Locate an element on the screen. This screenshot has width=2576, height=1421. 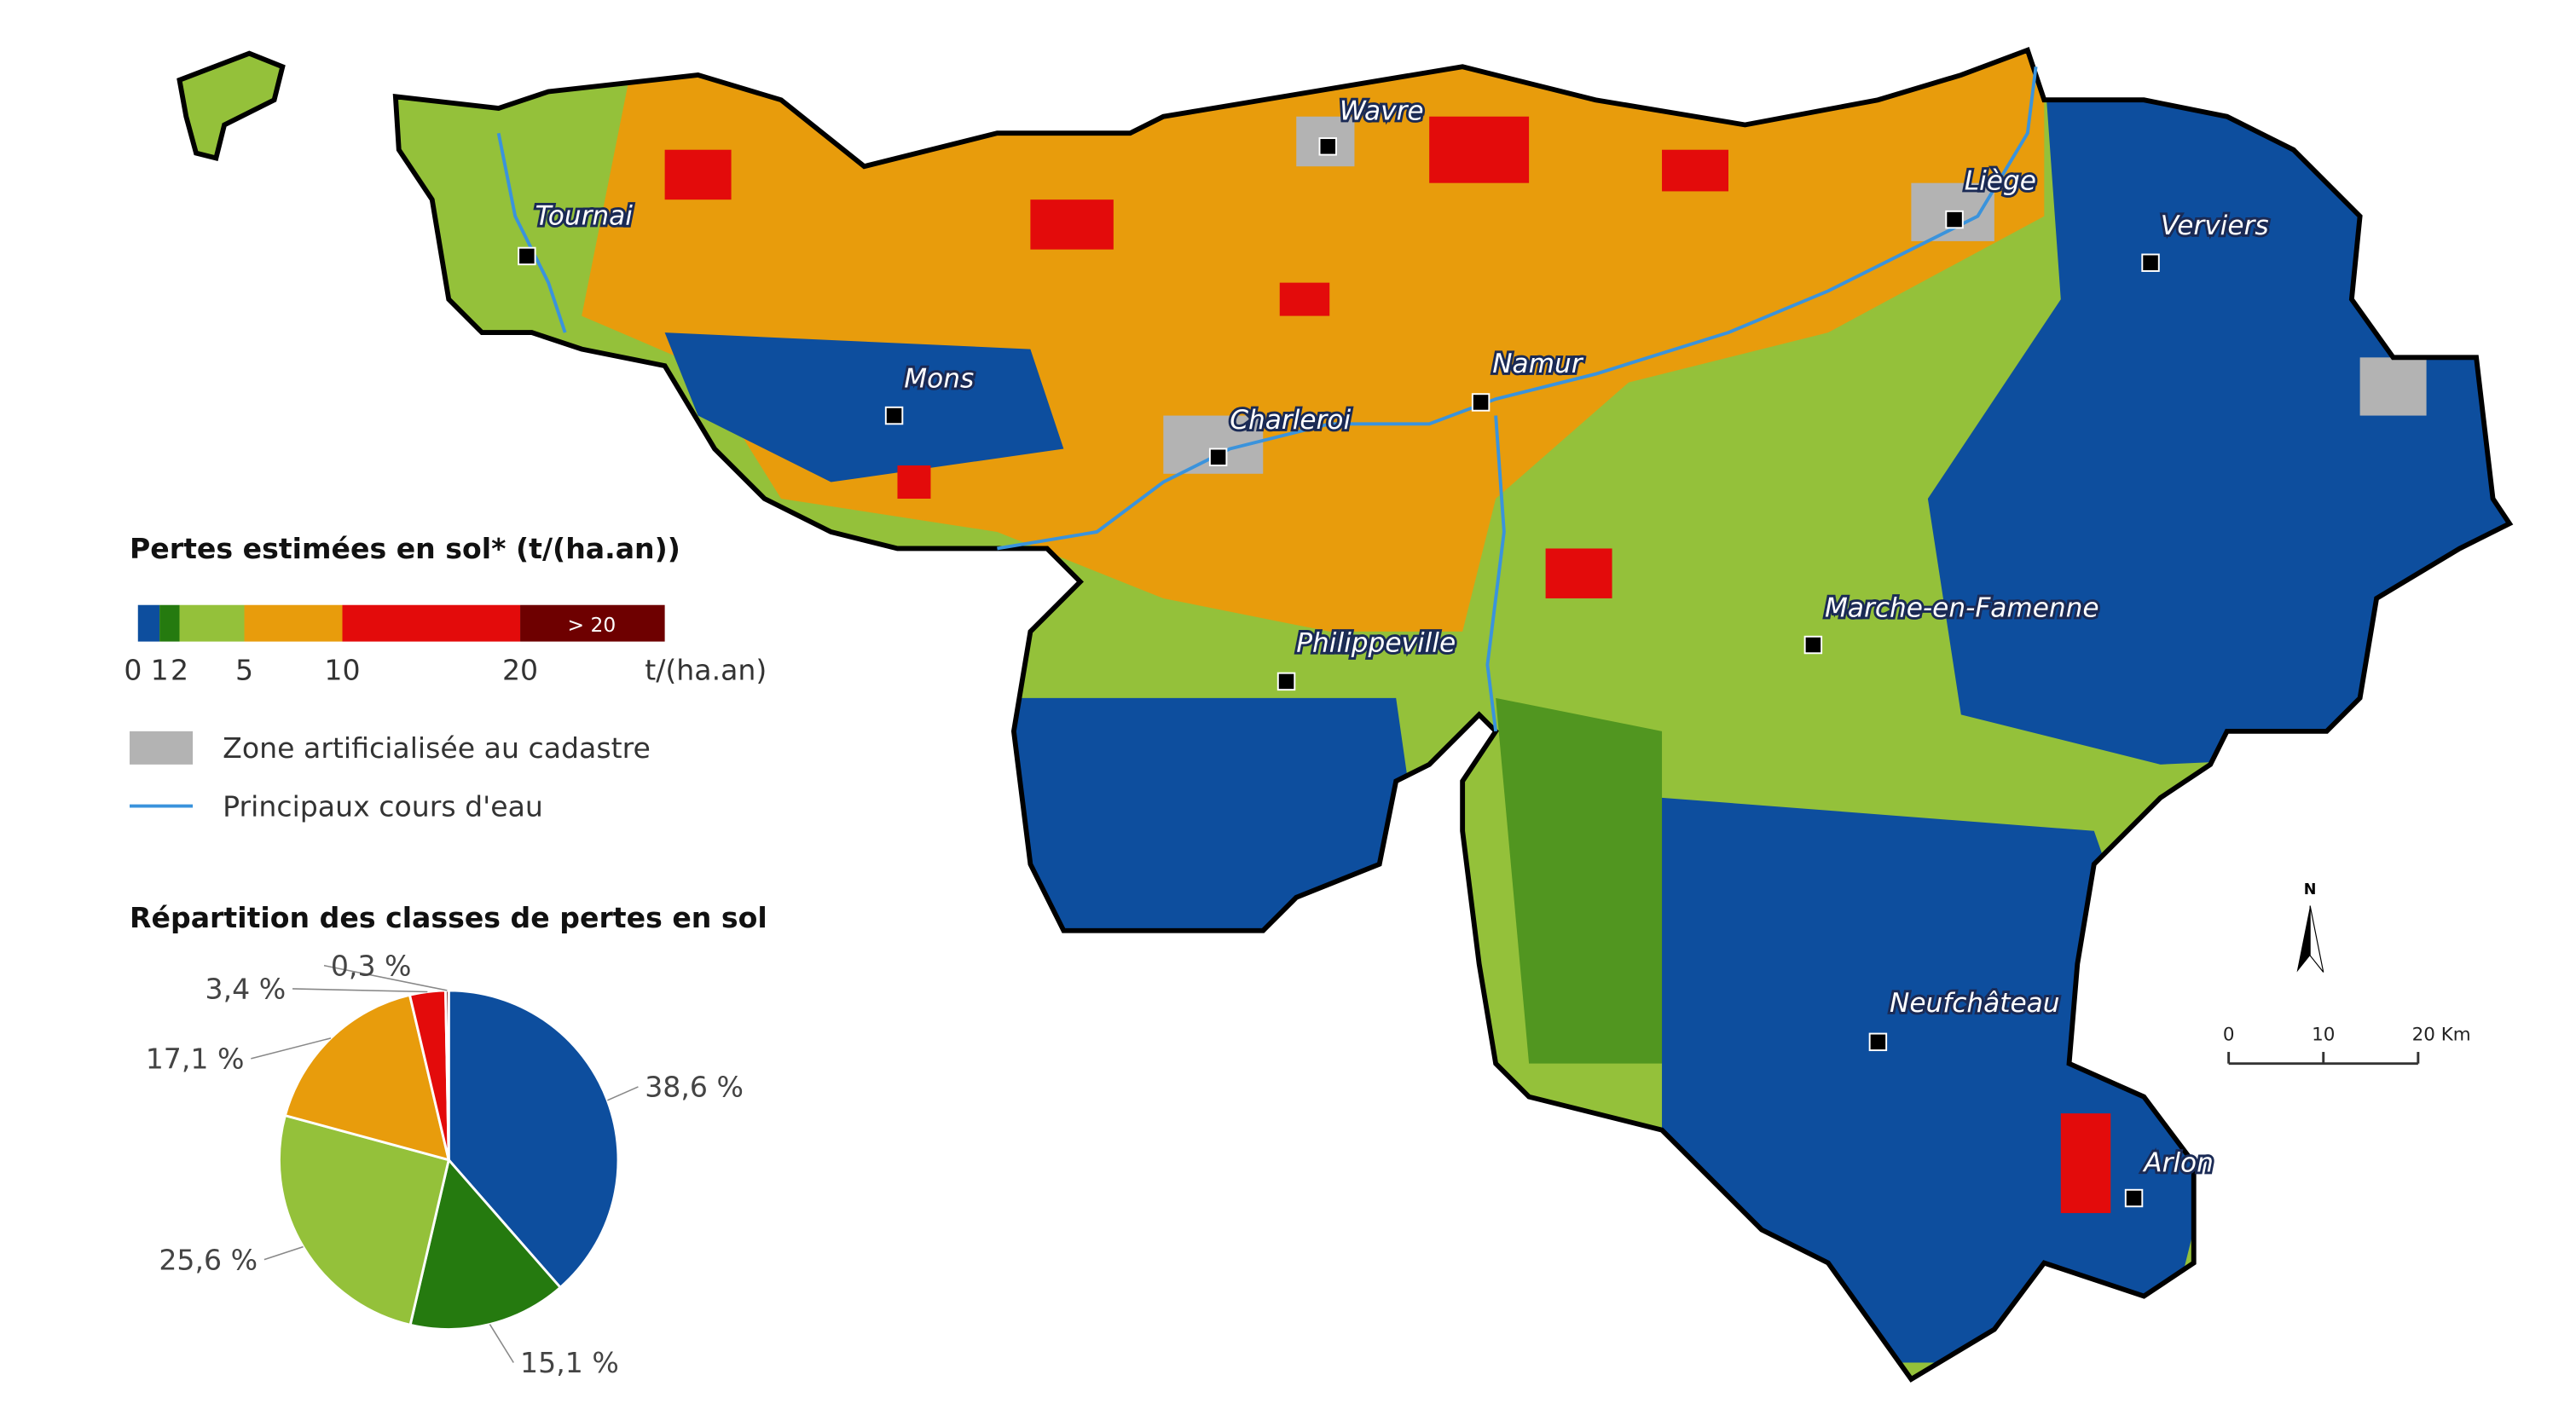
city-label: Namur is located at coordinates (1538, 364).